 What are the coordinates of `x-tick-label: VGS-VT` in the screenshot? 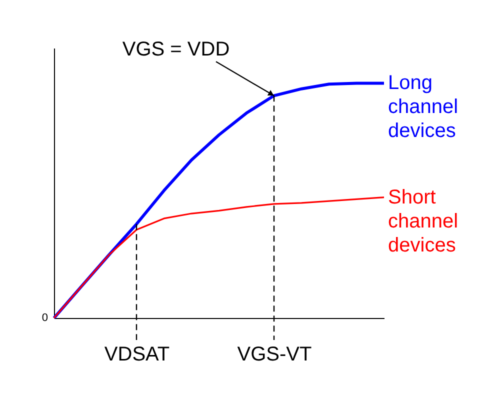 It's located at (274, 355).